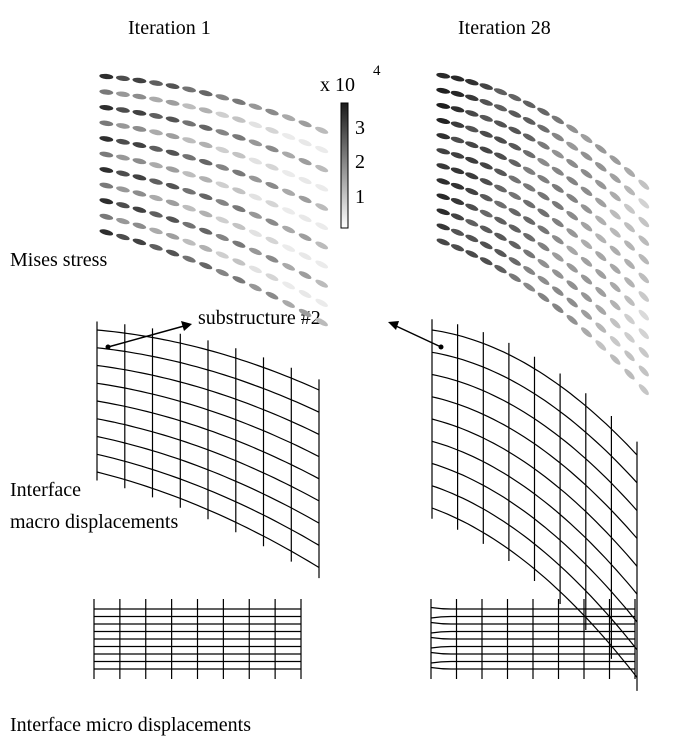 The width and height of the screenshot is (691, 747). What do you see at coordinates (337, 85) in the screenshot?
I see `colorbar-multiplier: x 10` at bounding box center [337, 85].